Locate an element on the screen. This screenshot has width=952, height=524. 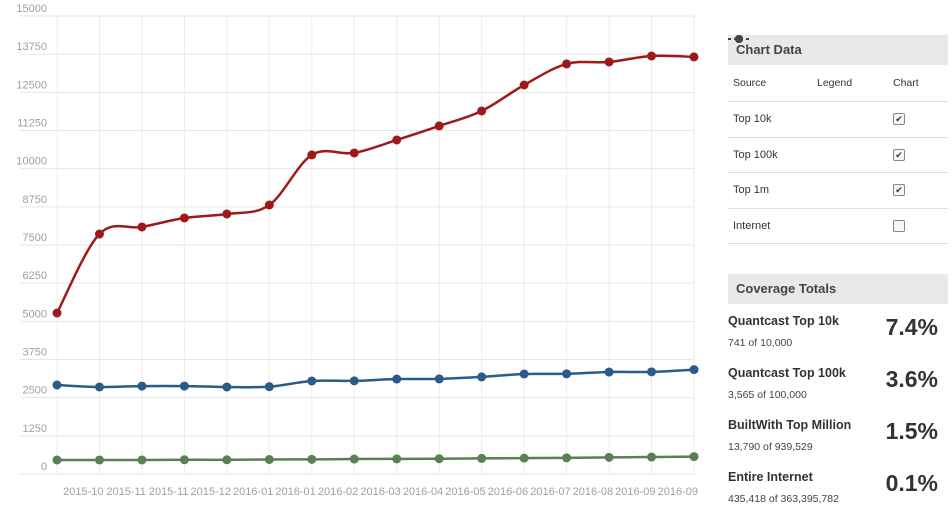
table-header: Source Legend Chart is located at coordinates (838, 83).